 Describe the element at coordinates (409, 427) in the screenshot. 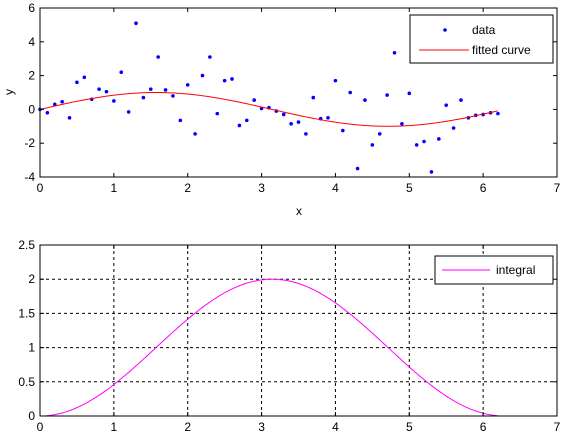

I see `bottom-x-tick-label: 5` at that location.